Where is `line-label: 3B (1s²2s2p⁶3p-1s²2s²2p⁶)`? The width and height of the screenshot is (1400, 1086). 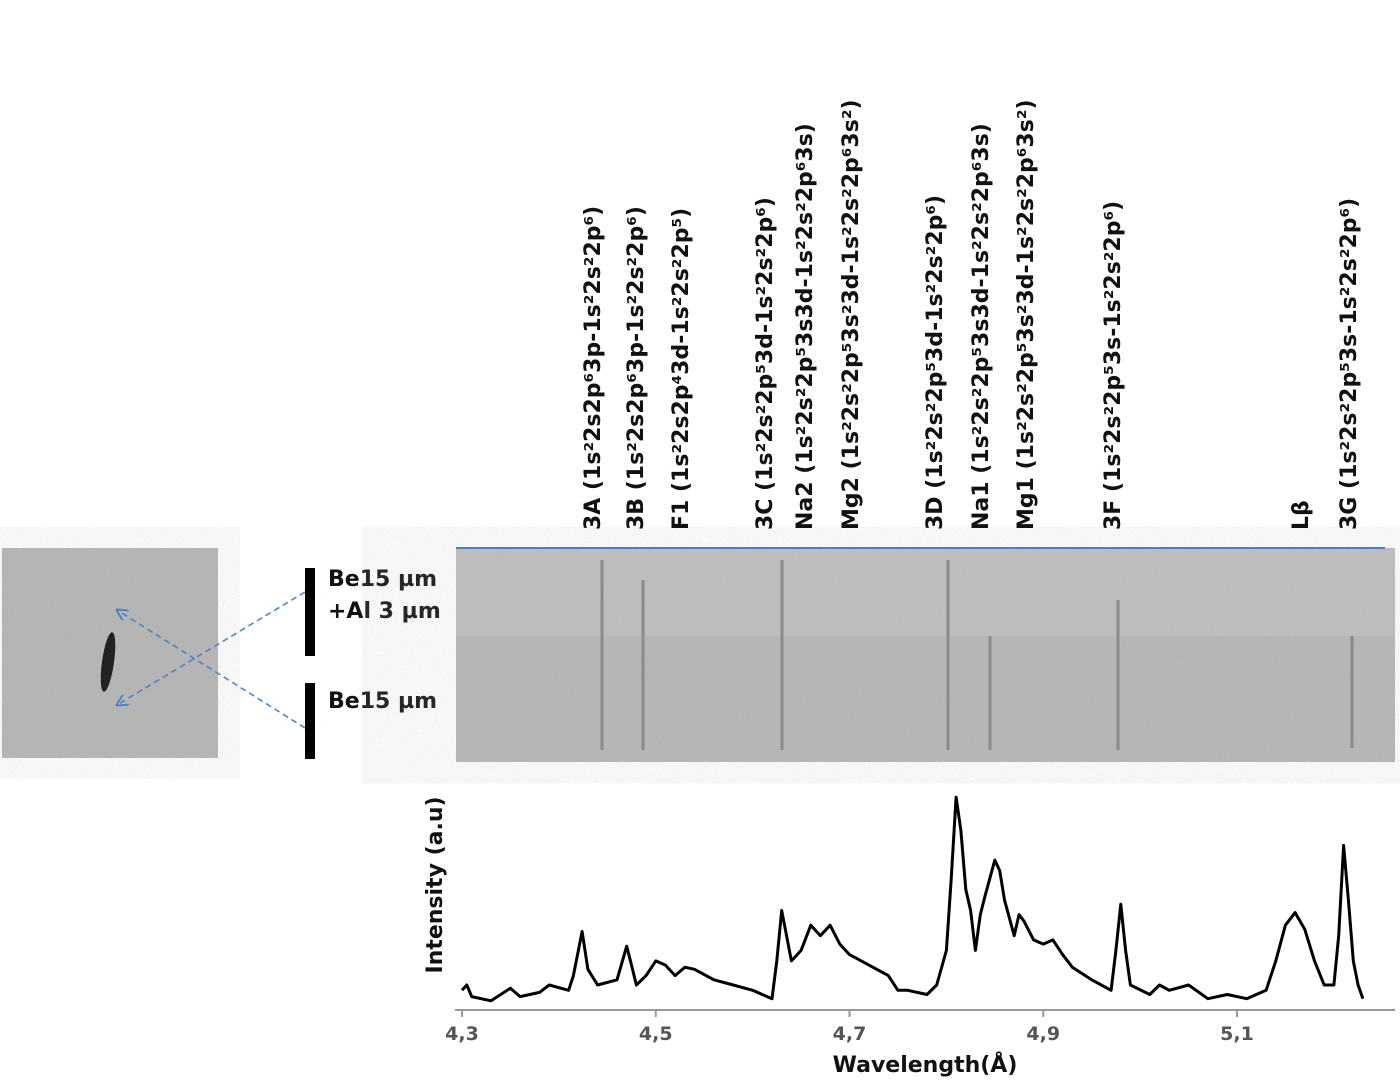
line-label: 3B (1s²2s2p⁶3p-1s²2s²2p⁶) is located at coordinates (636, 368).